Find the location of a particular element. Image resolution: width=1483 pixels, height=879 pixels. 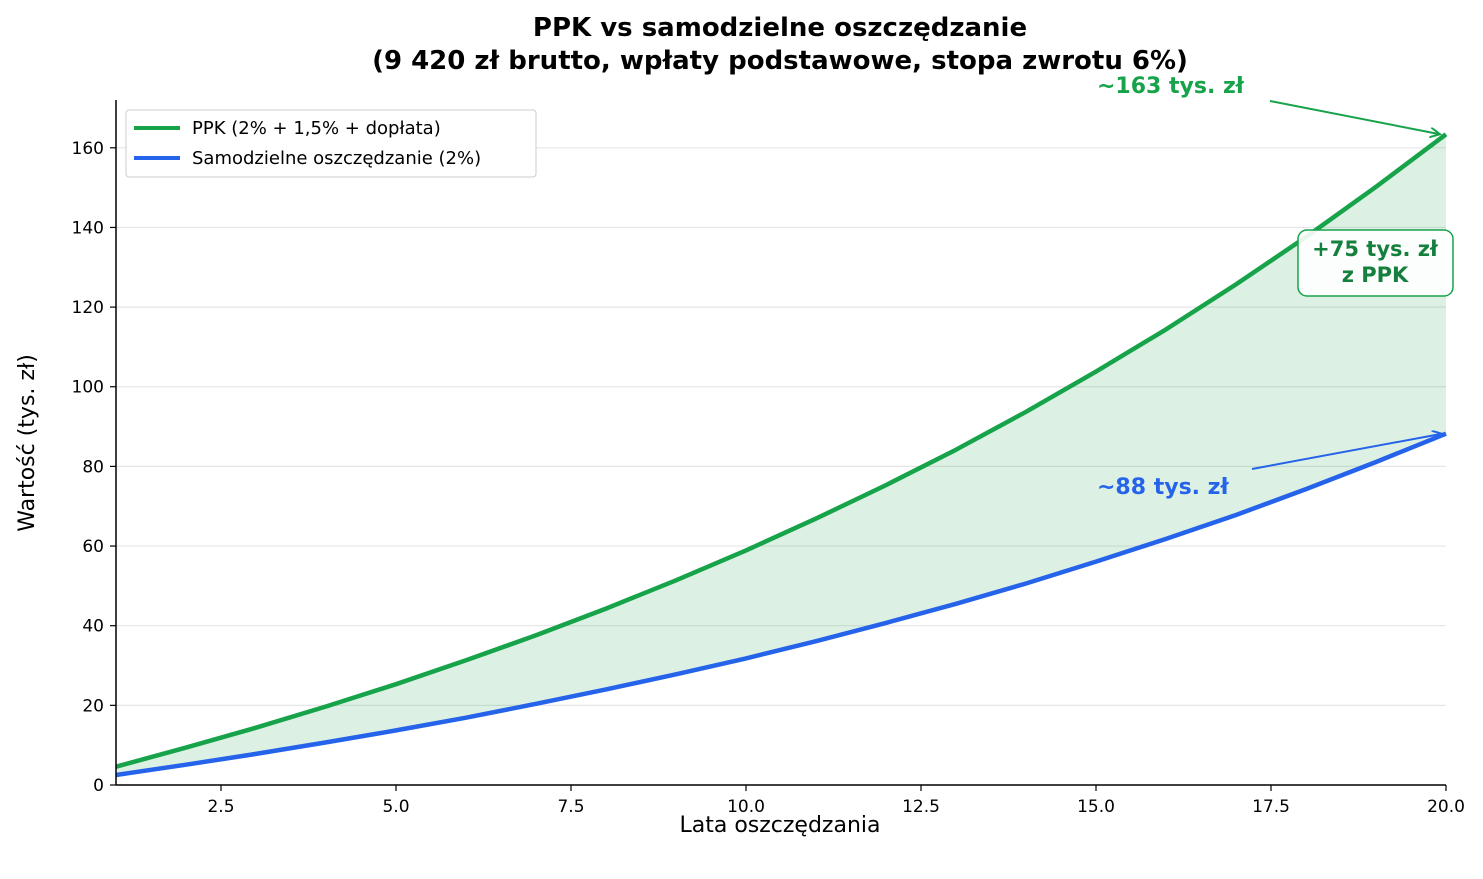

annotation-difference-box: +75 tys. zł z PPK is located at coordinates (1375, 263).